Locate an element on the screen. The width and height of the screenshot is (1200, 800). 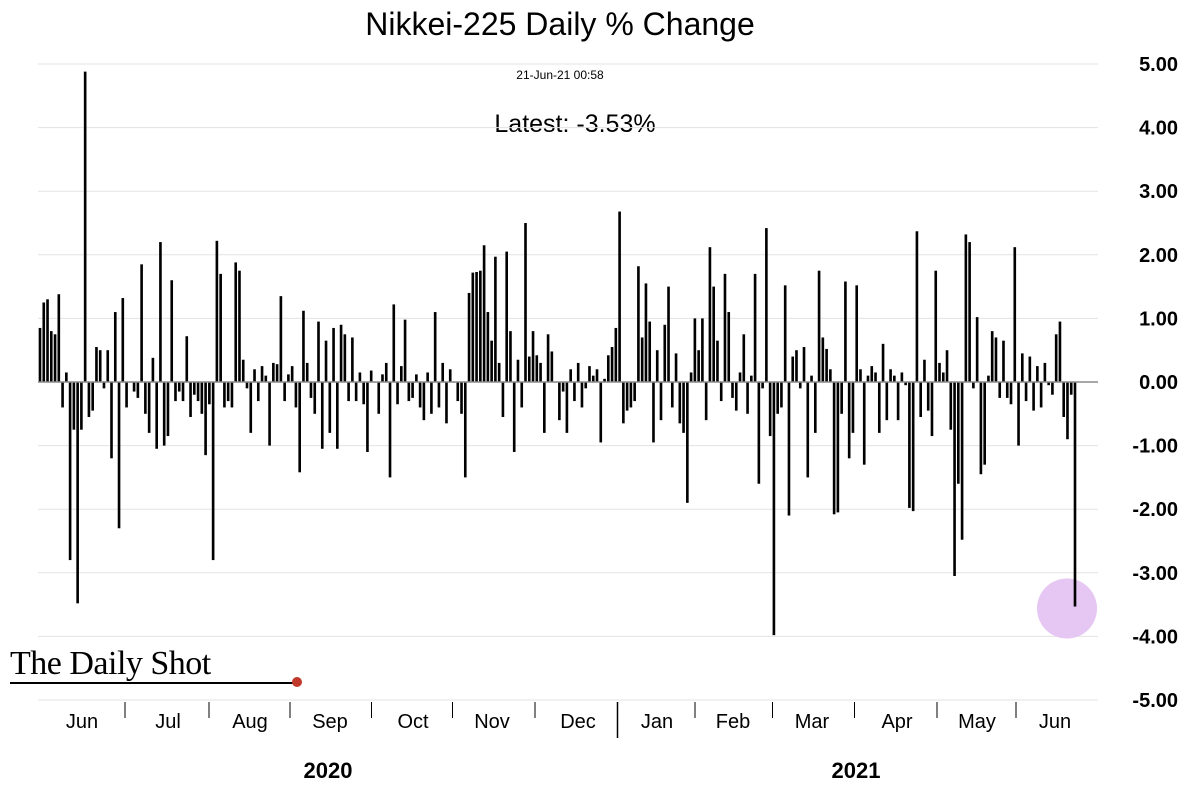
y-tick-label: 2.00 is located at coordinates (1158, 256).